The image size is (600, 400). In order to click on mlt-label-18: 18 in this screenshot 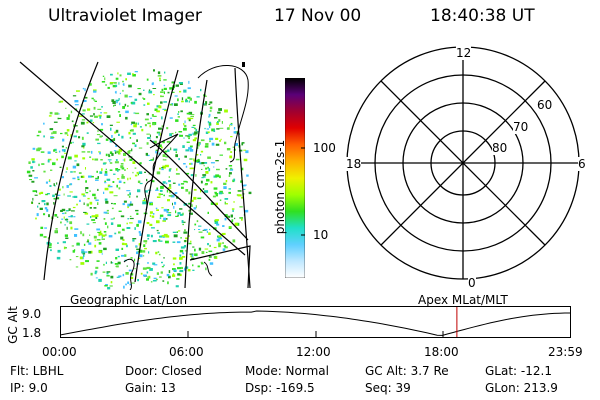, I will do `click(354, 164)`.